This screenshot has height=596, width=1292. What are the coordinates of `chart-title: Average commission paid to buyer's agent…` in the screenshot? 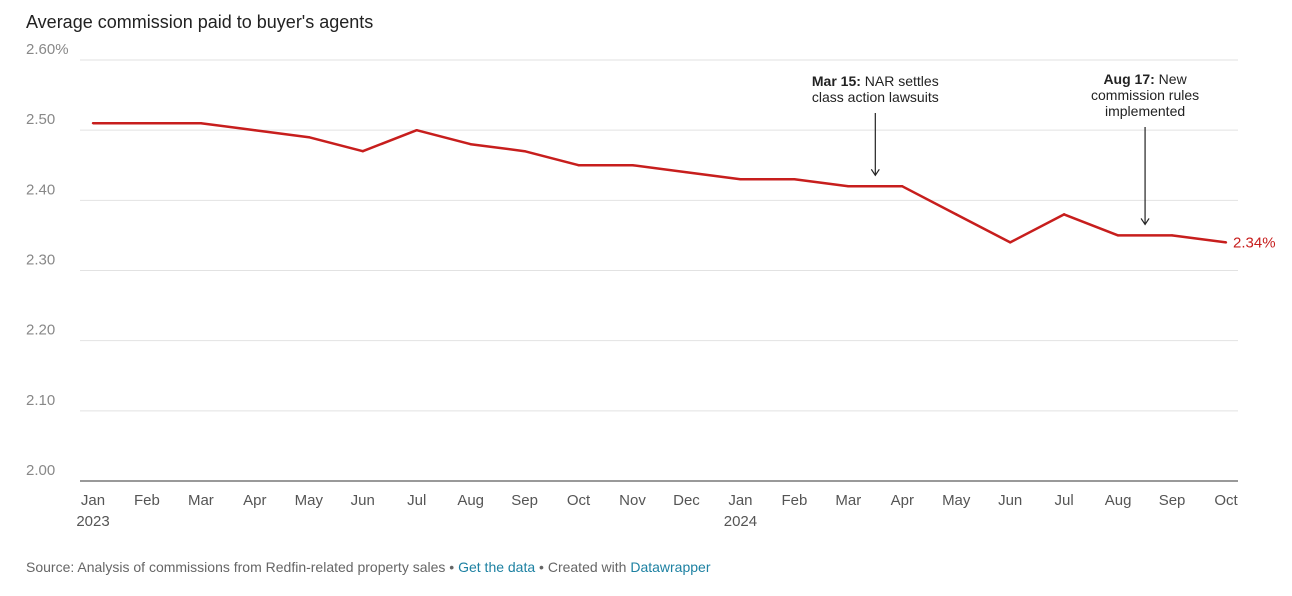 It's located at (200, 22).